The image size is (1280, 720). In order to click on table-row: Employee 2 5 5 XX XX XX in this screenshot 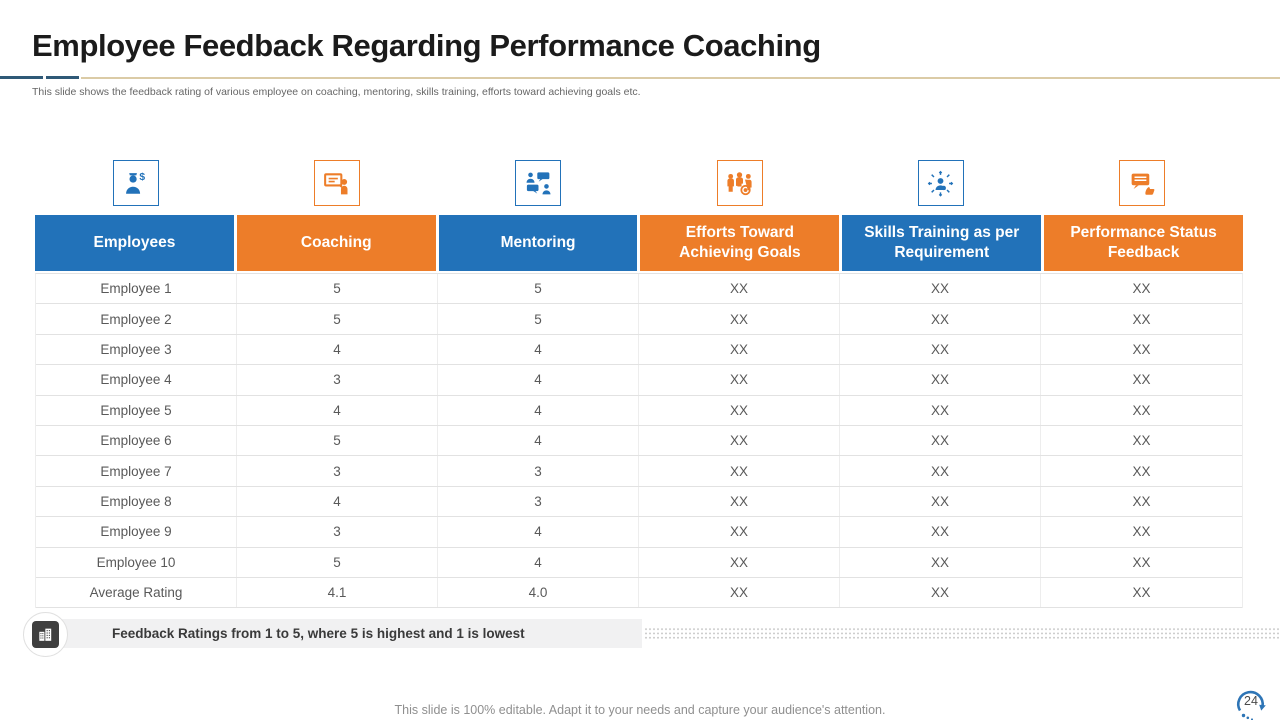, I will do `click(639, 319)`.